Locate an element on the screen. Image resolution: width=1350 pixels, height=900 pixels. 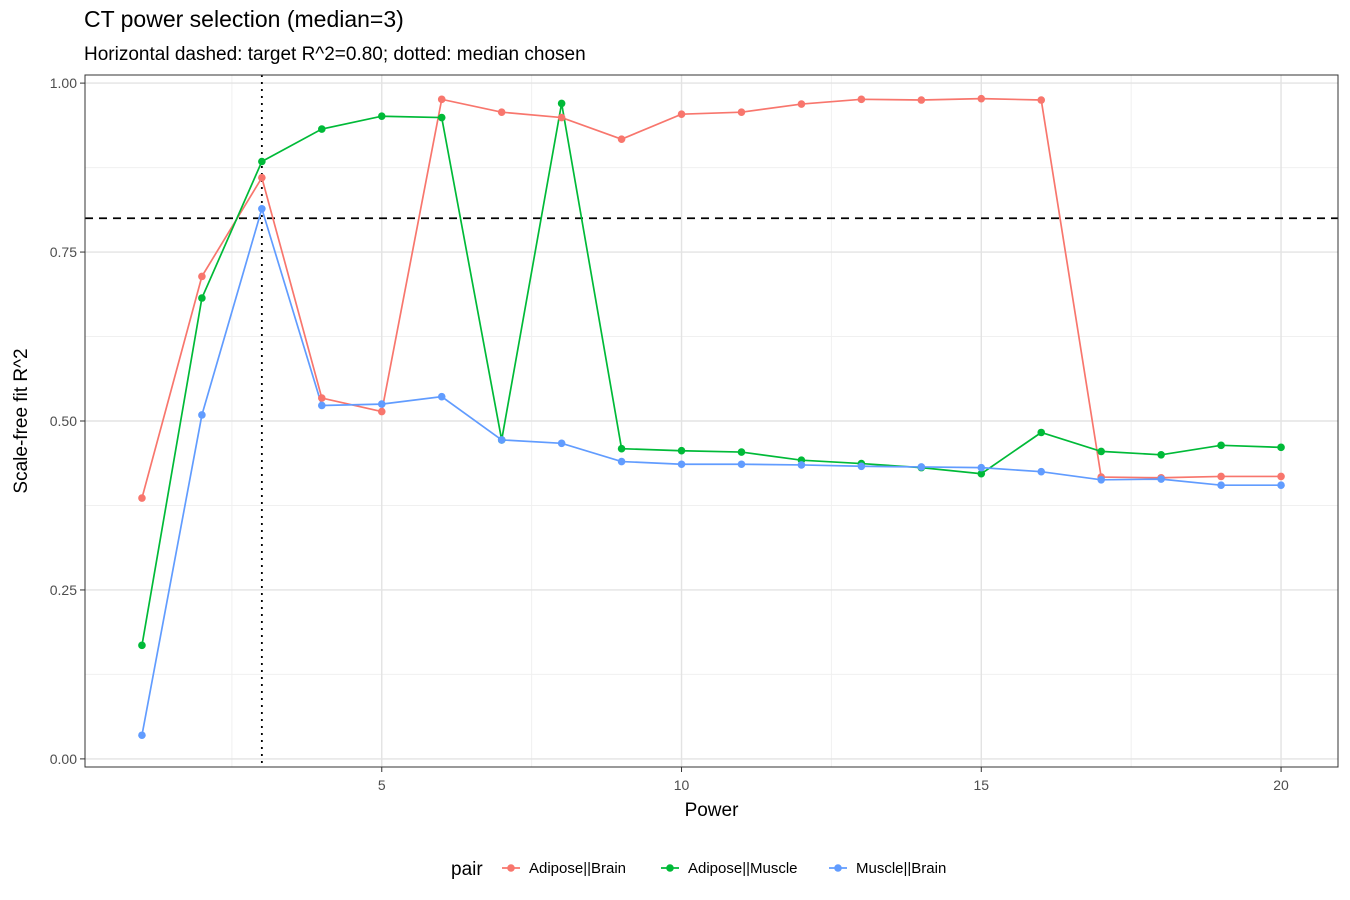
y-tick-label: 0.00 is located at coordinates (63, 759).